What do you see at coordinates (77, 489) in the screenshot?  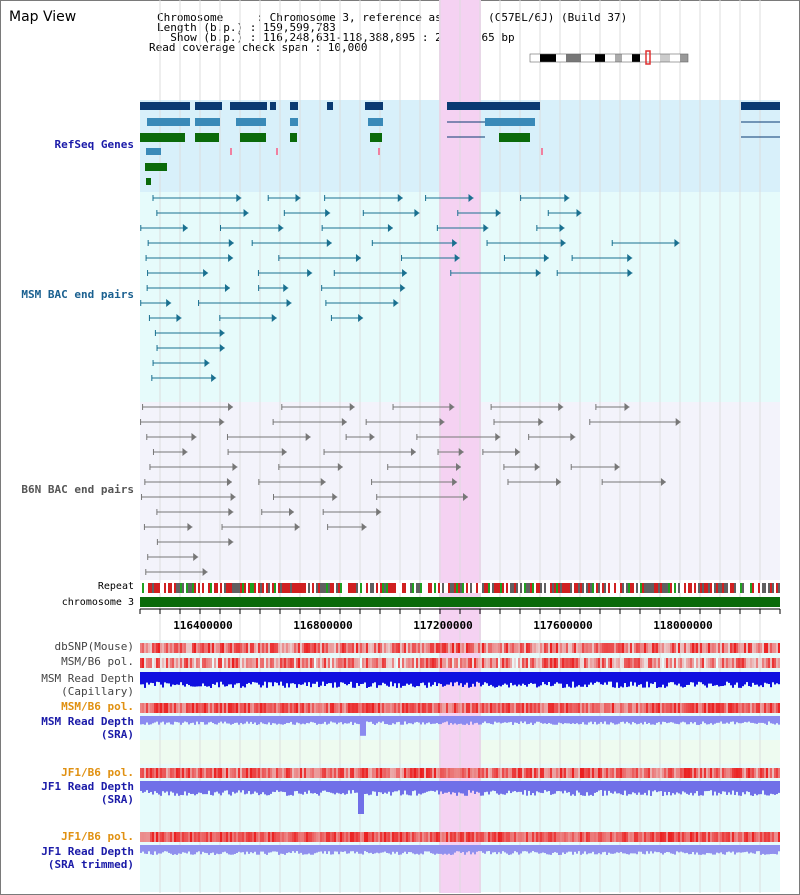 I see `track-label-b6n-bac: B6N BAC end pairs` at bounding box center [77, 489].